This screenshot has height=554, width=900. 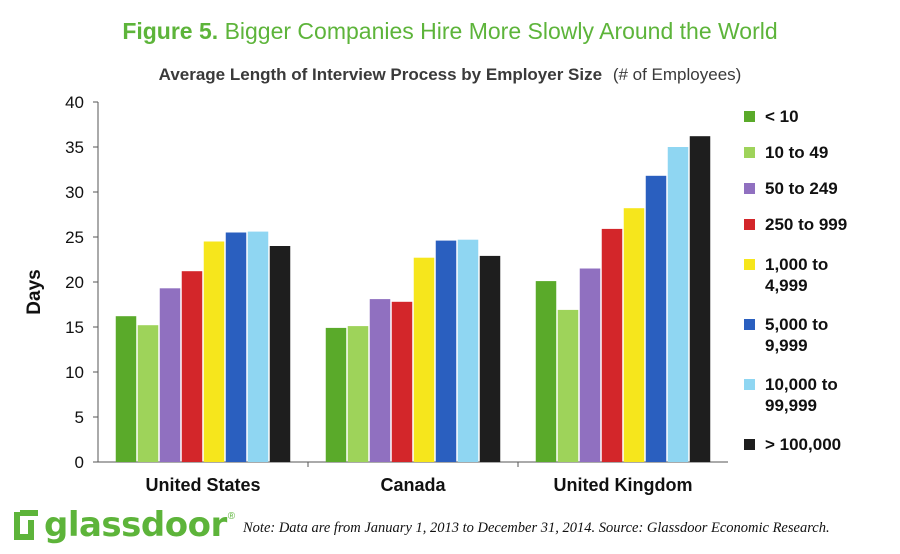 I want to click on figure-number: Figure 5., so click(x=170, y=31).